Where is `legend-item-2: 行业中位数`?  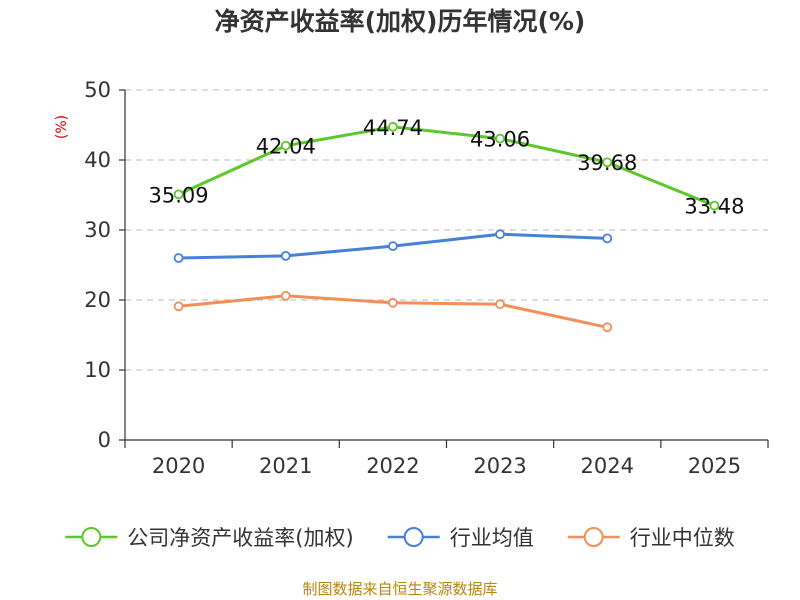
legend-item-2: 行业中位数 is located at coordinates (651, 538).